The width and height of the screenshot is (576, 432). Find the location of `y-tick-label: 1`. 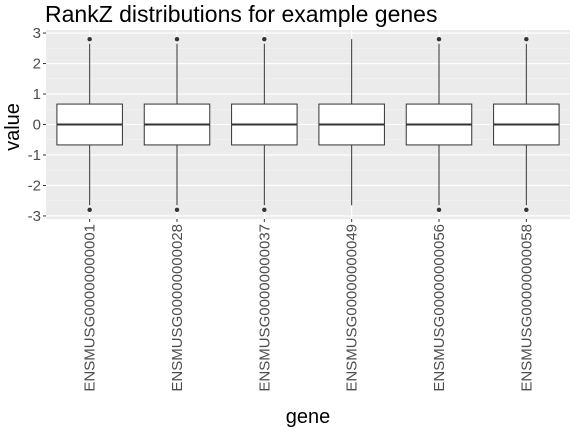

y-tick-label: 1 is located at coordinates (37, 94).